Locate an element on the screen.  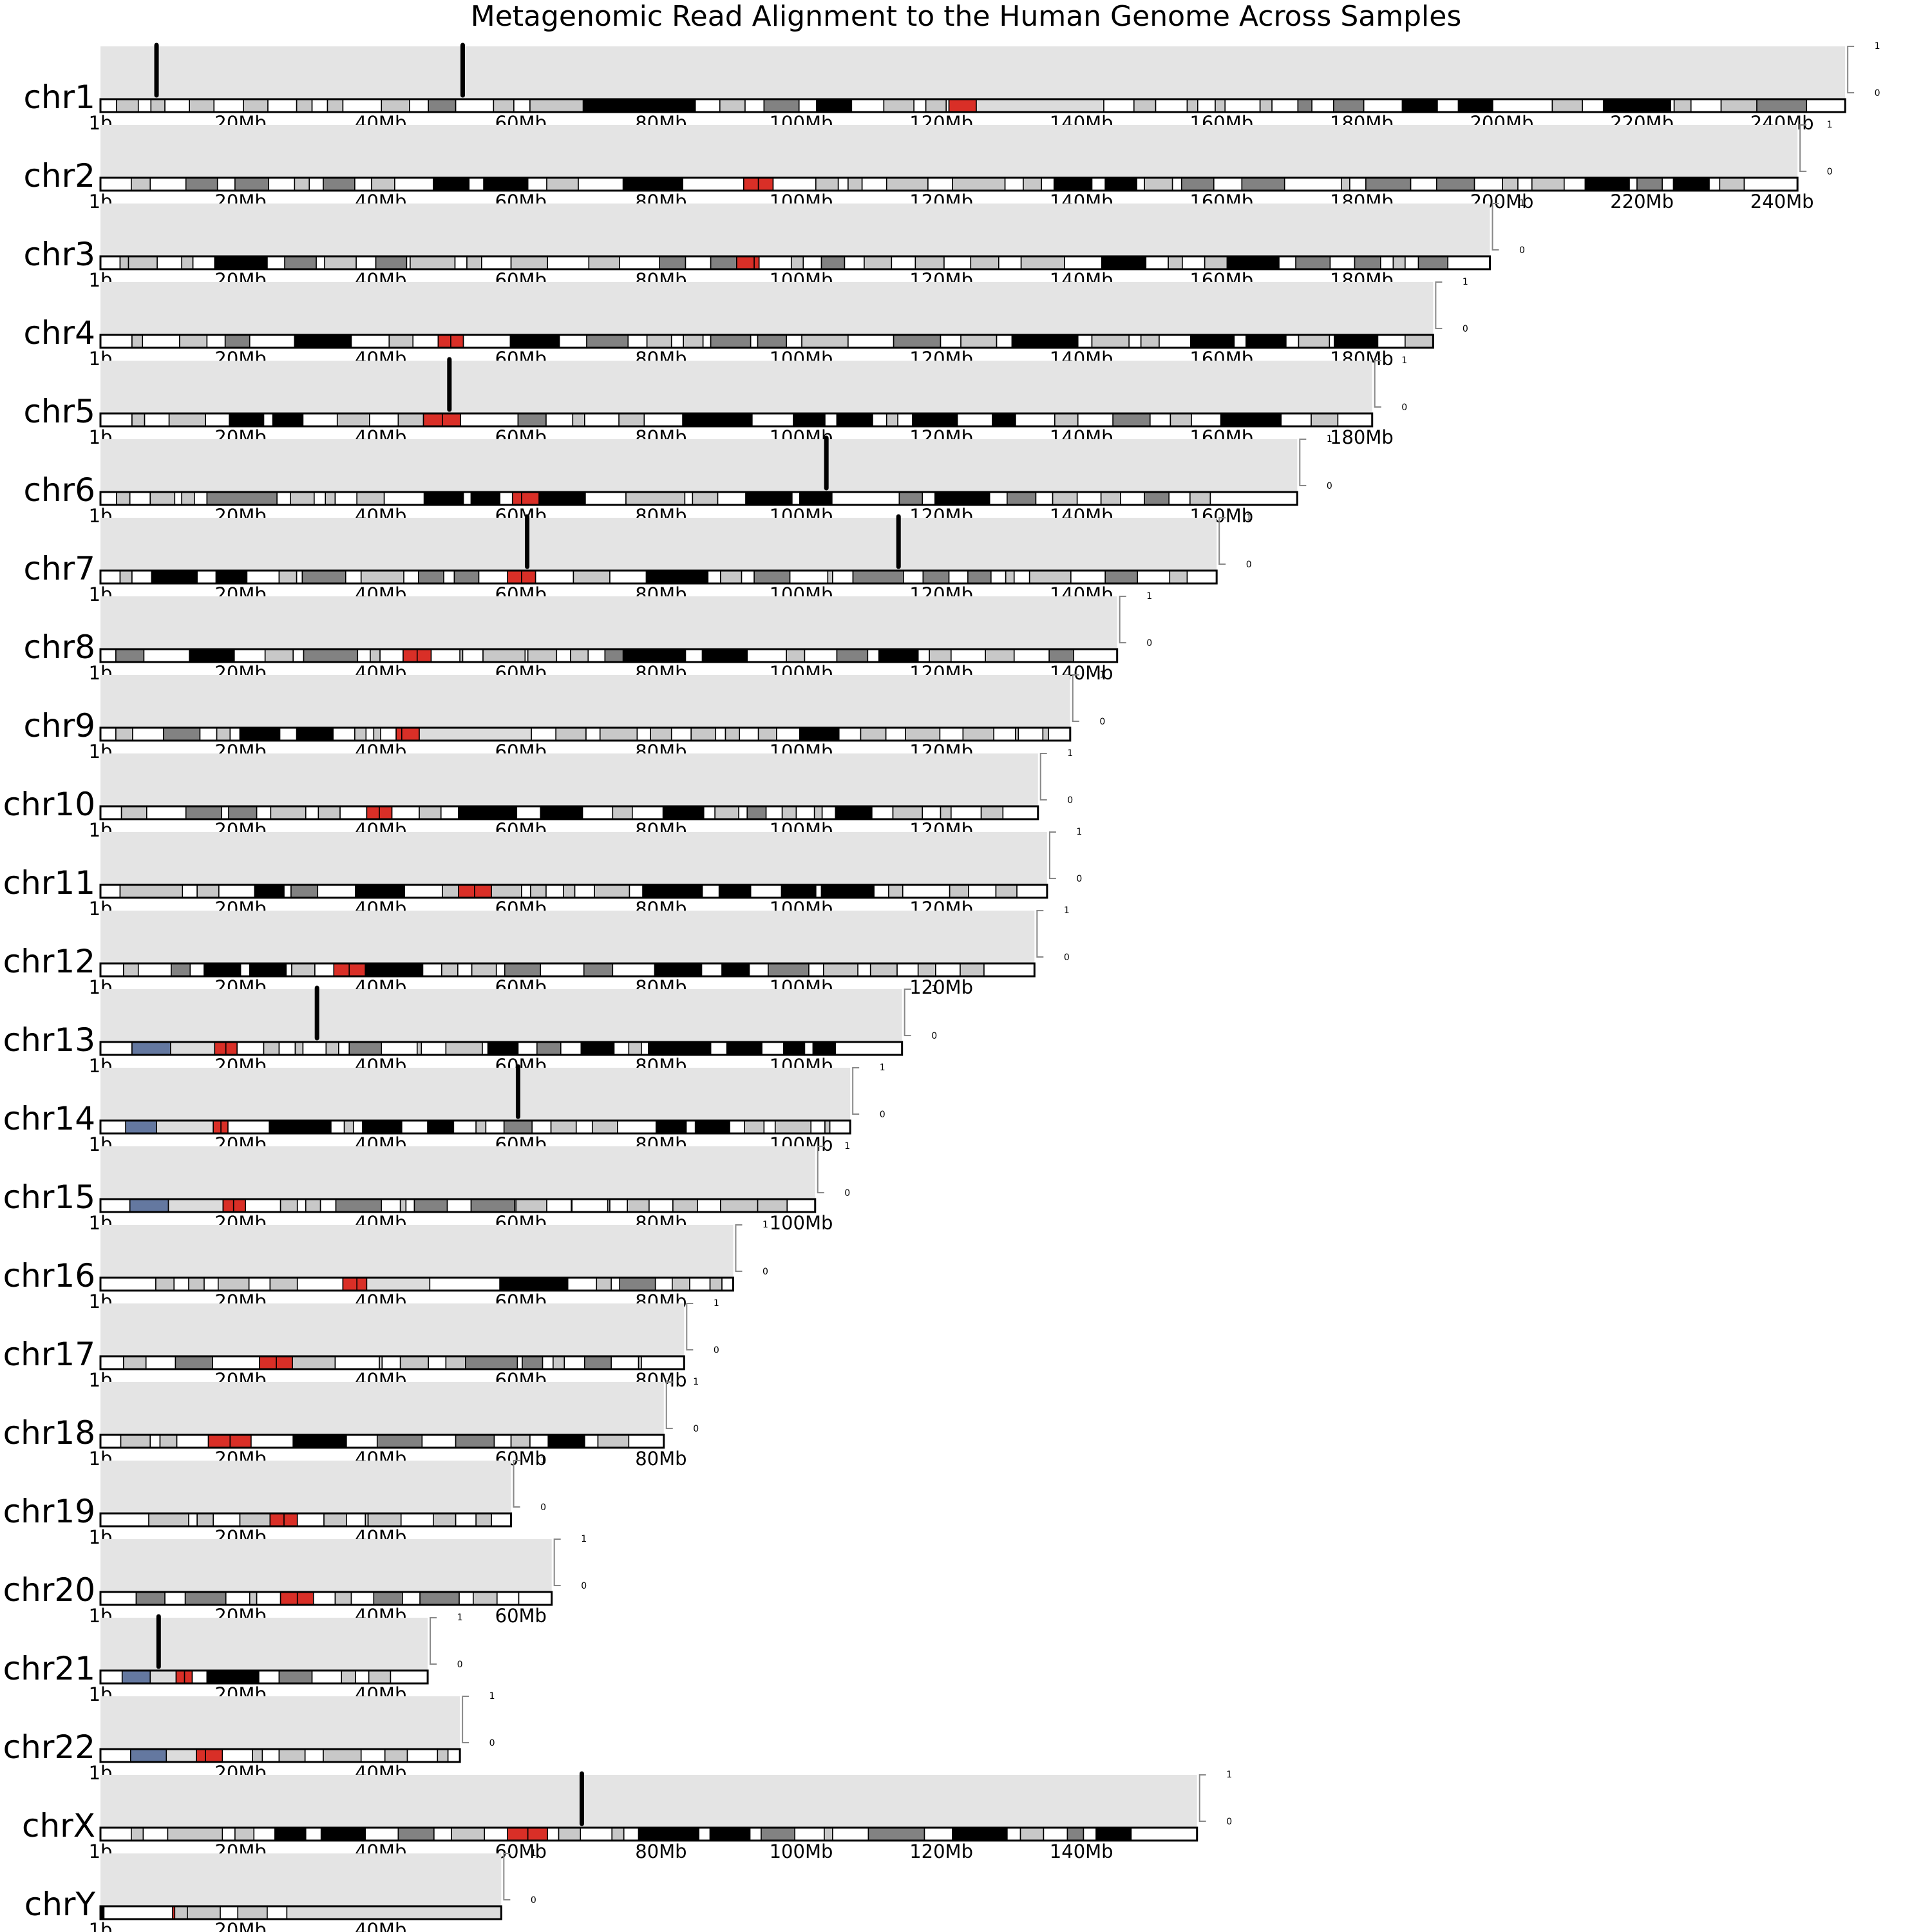
track-ytick-label: 0 is located at coordinates (460, 1665).